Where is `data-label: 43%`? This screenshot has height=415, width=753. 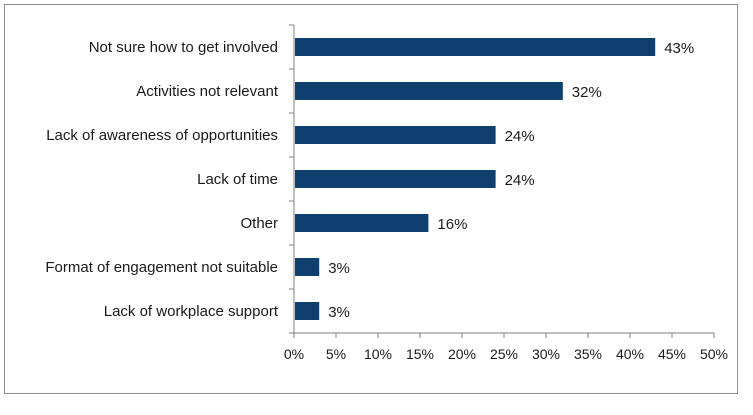 data-label: 43% is located at coordinates (679, 48).